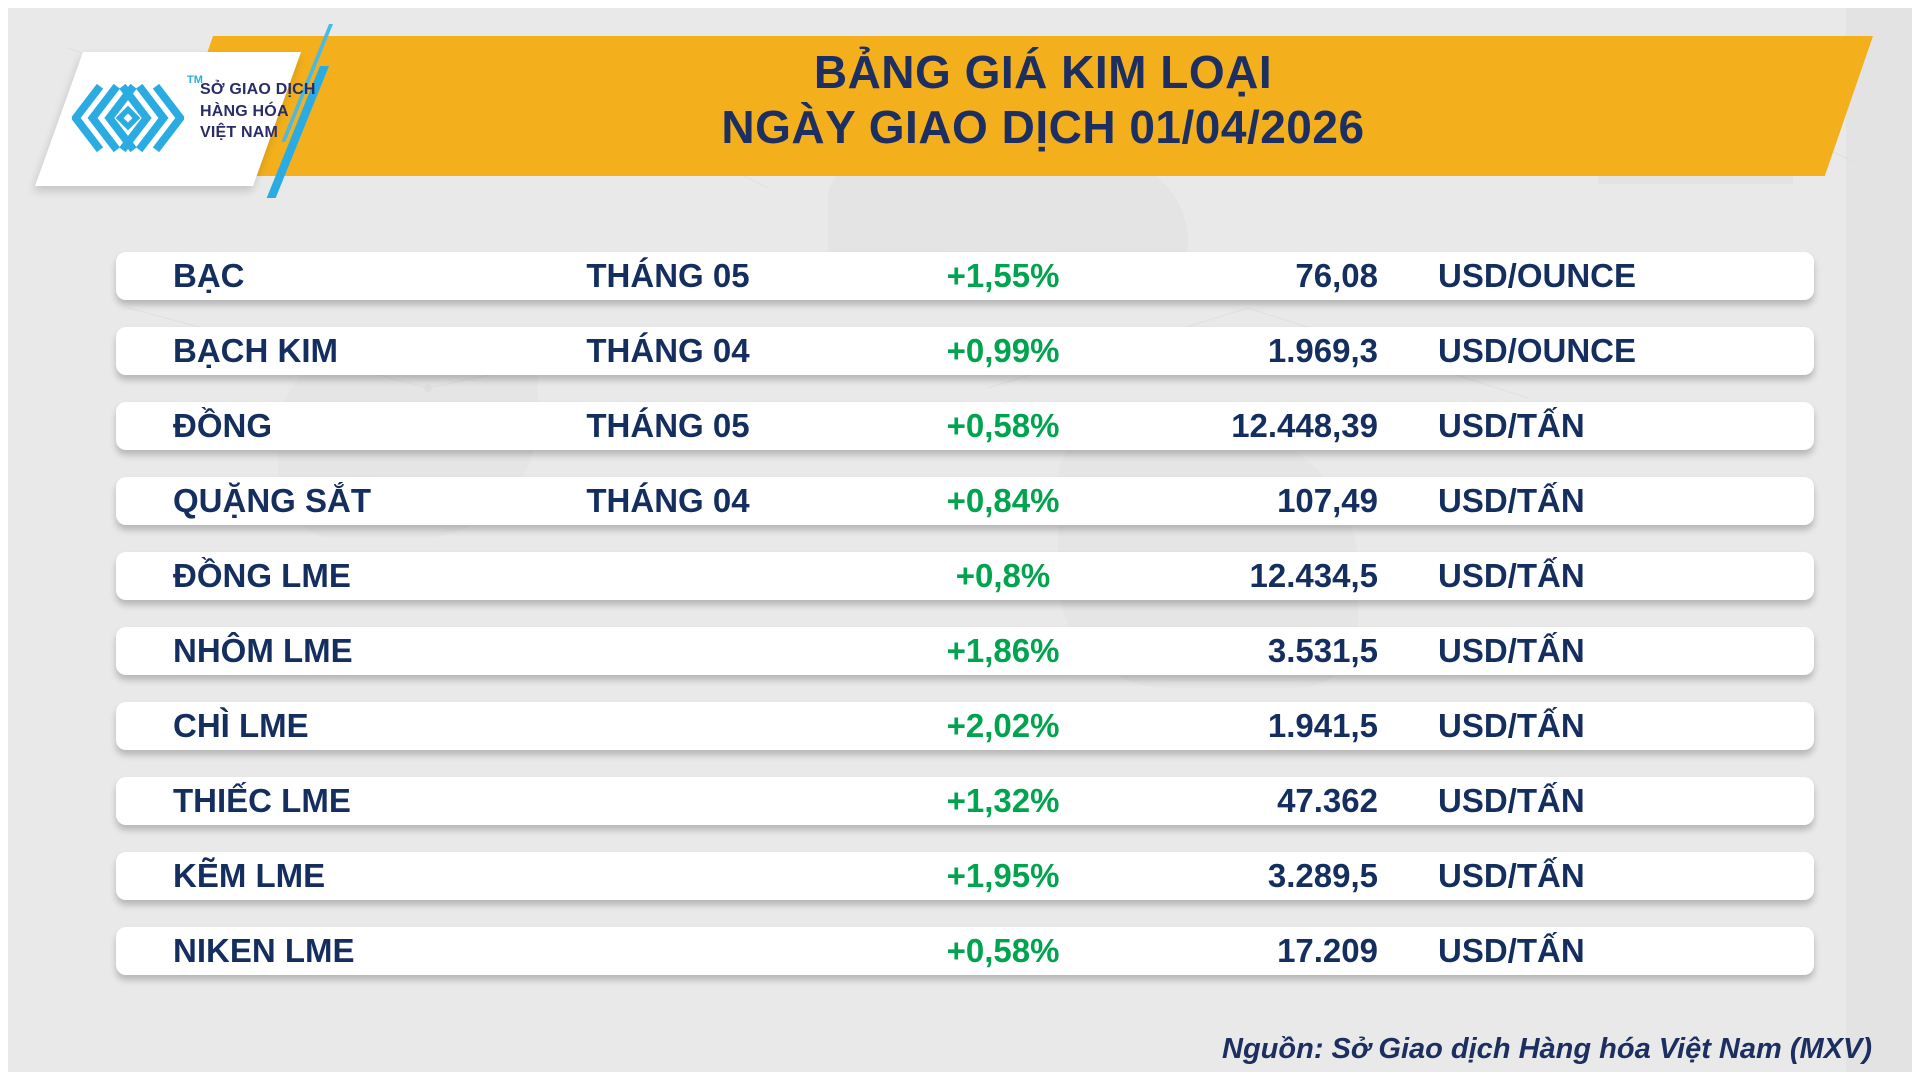 Image resolution: width=1920 pixels, height=1080 pixels. What do you see at coordinates (262, 575) in the screenshot?
I see `commodity-name: ĐỒNG LME` at bounding box center [262, 575].